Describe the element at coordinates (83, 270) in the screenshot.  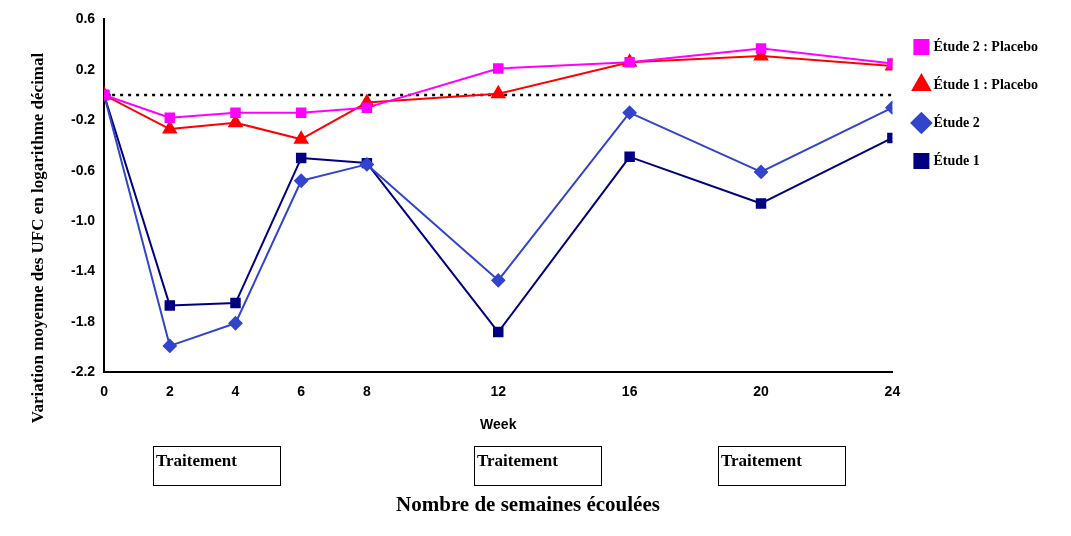
I see `y-tick-label: -1.4` at that location.